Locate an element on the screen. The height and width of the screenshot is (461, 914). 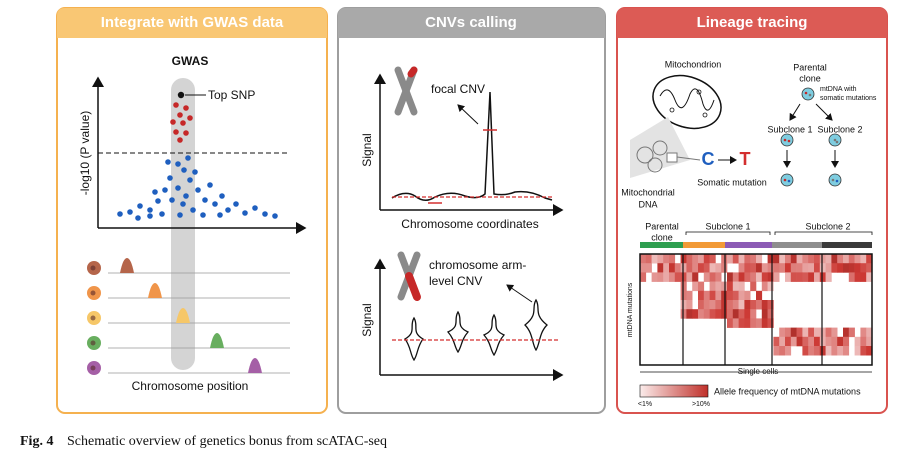
label: Mitochondrion is located at coordinates (693, 64).